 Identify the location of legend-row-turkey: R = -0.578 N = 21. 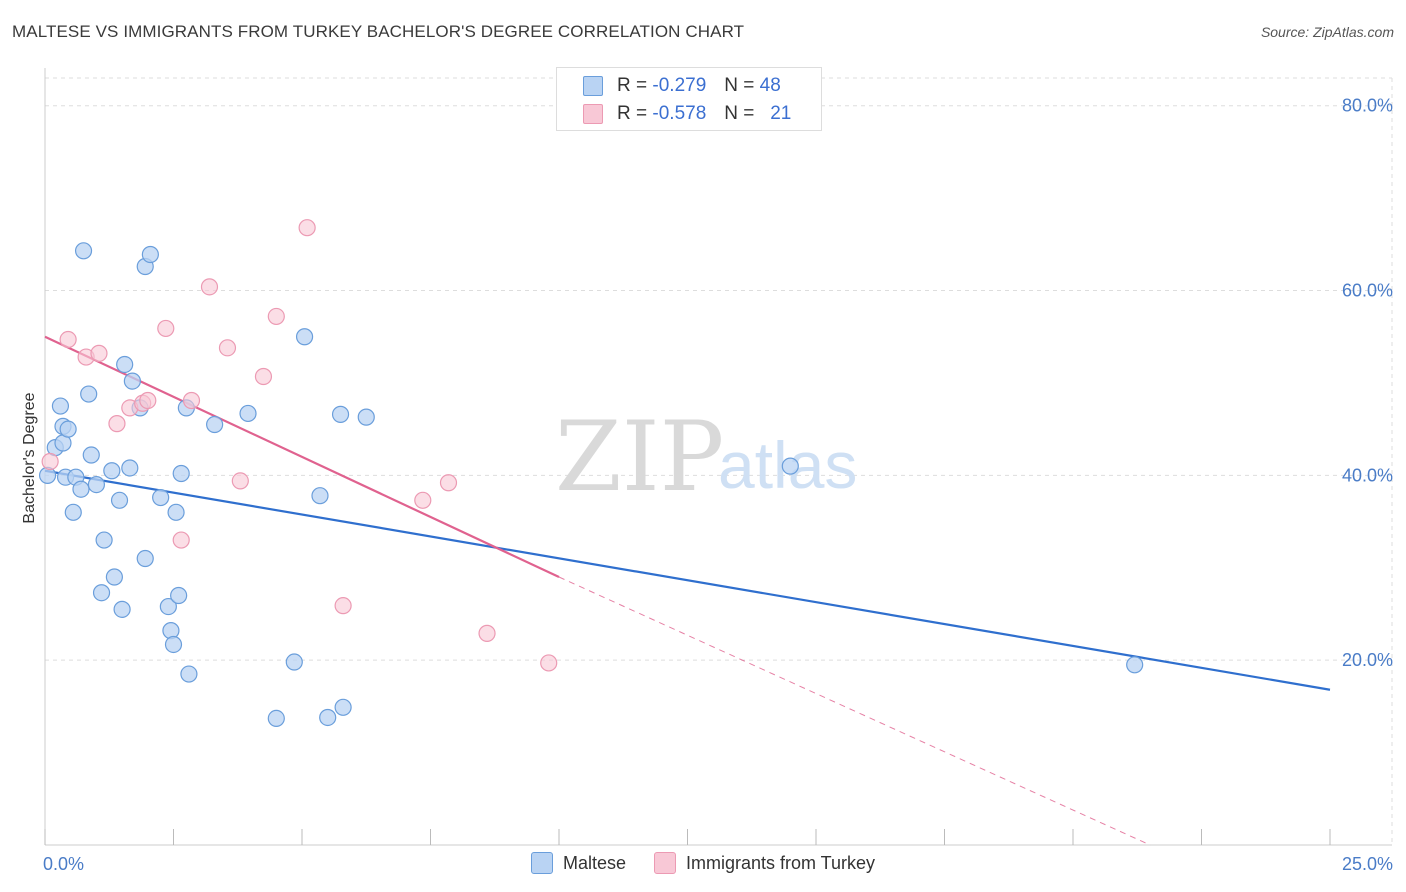
(687, 114).